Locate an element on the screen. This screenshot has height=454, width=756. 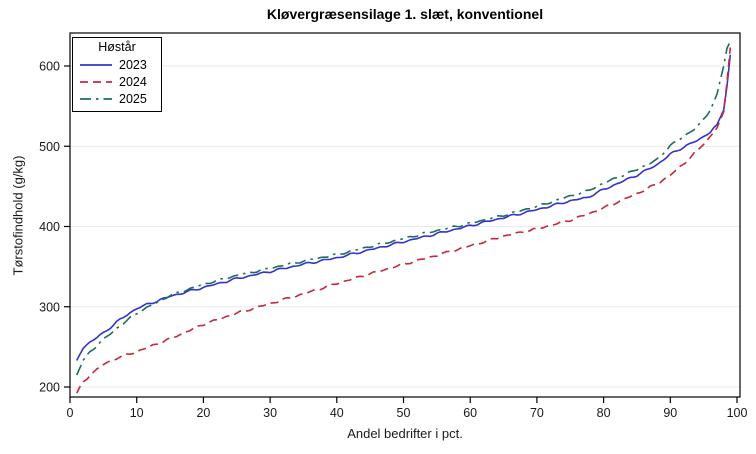
legend-swatch-dash-line is located at coordinates (96, 81).